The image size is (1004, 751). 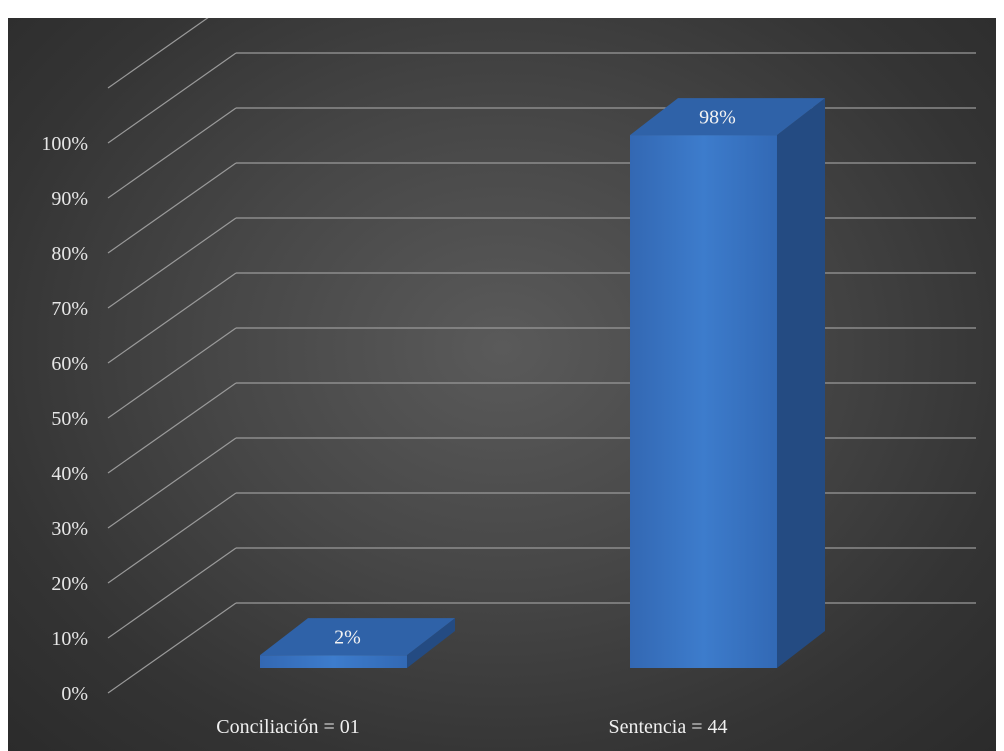 I want to click on y-tick-label: 60%, so click(x=69, y=364).